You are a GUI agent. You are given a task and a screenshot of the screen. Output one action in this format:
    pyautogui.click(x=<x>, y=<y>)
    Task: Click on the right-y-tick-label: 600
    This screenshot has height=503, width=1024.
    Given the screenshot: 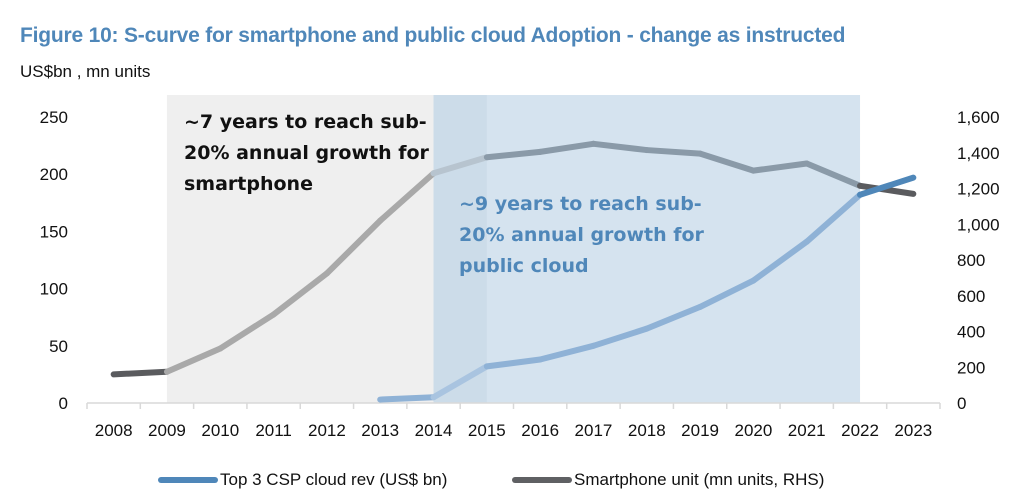 What is the action you would take?
    pyautogui.click(x=971, y=296)
    